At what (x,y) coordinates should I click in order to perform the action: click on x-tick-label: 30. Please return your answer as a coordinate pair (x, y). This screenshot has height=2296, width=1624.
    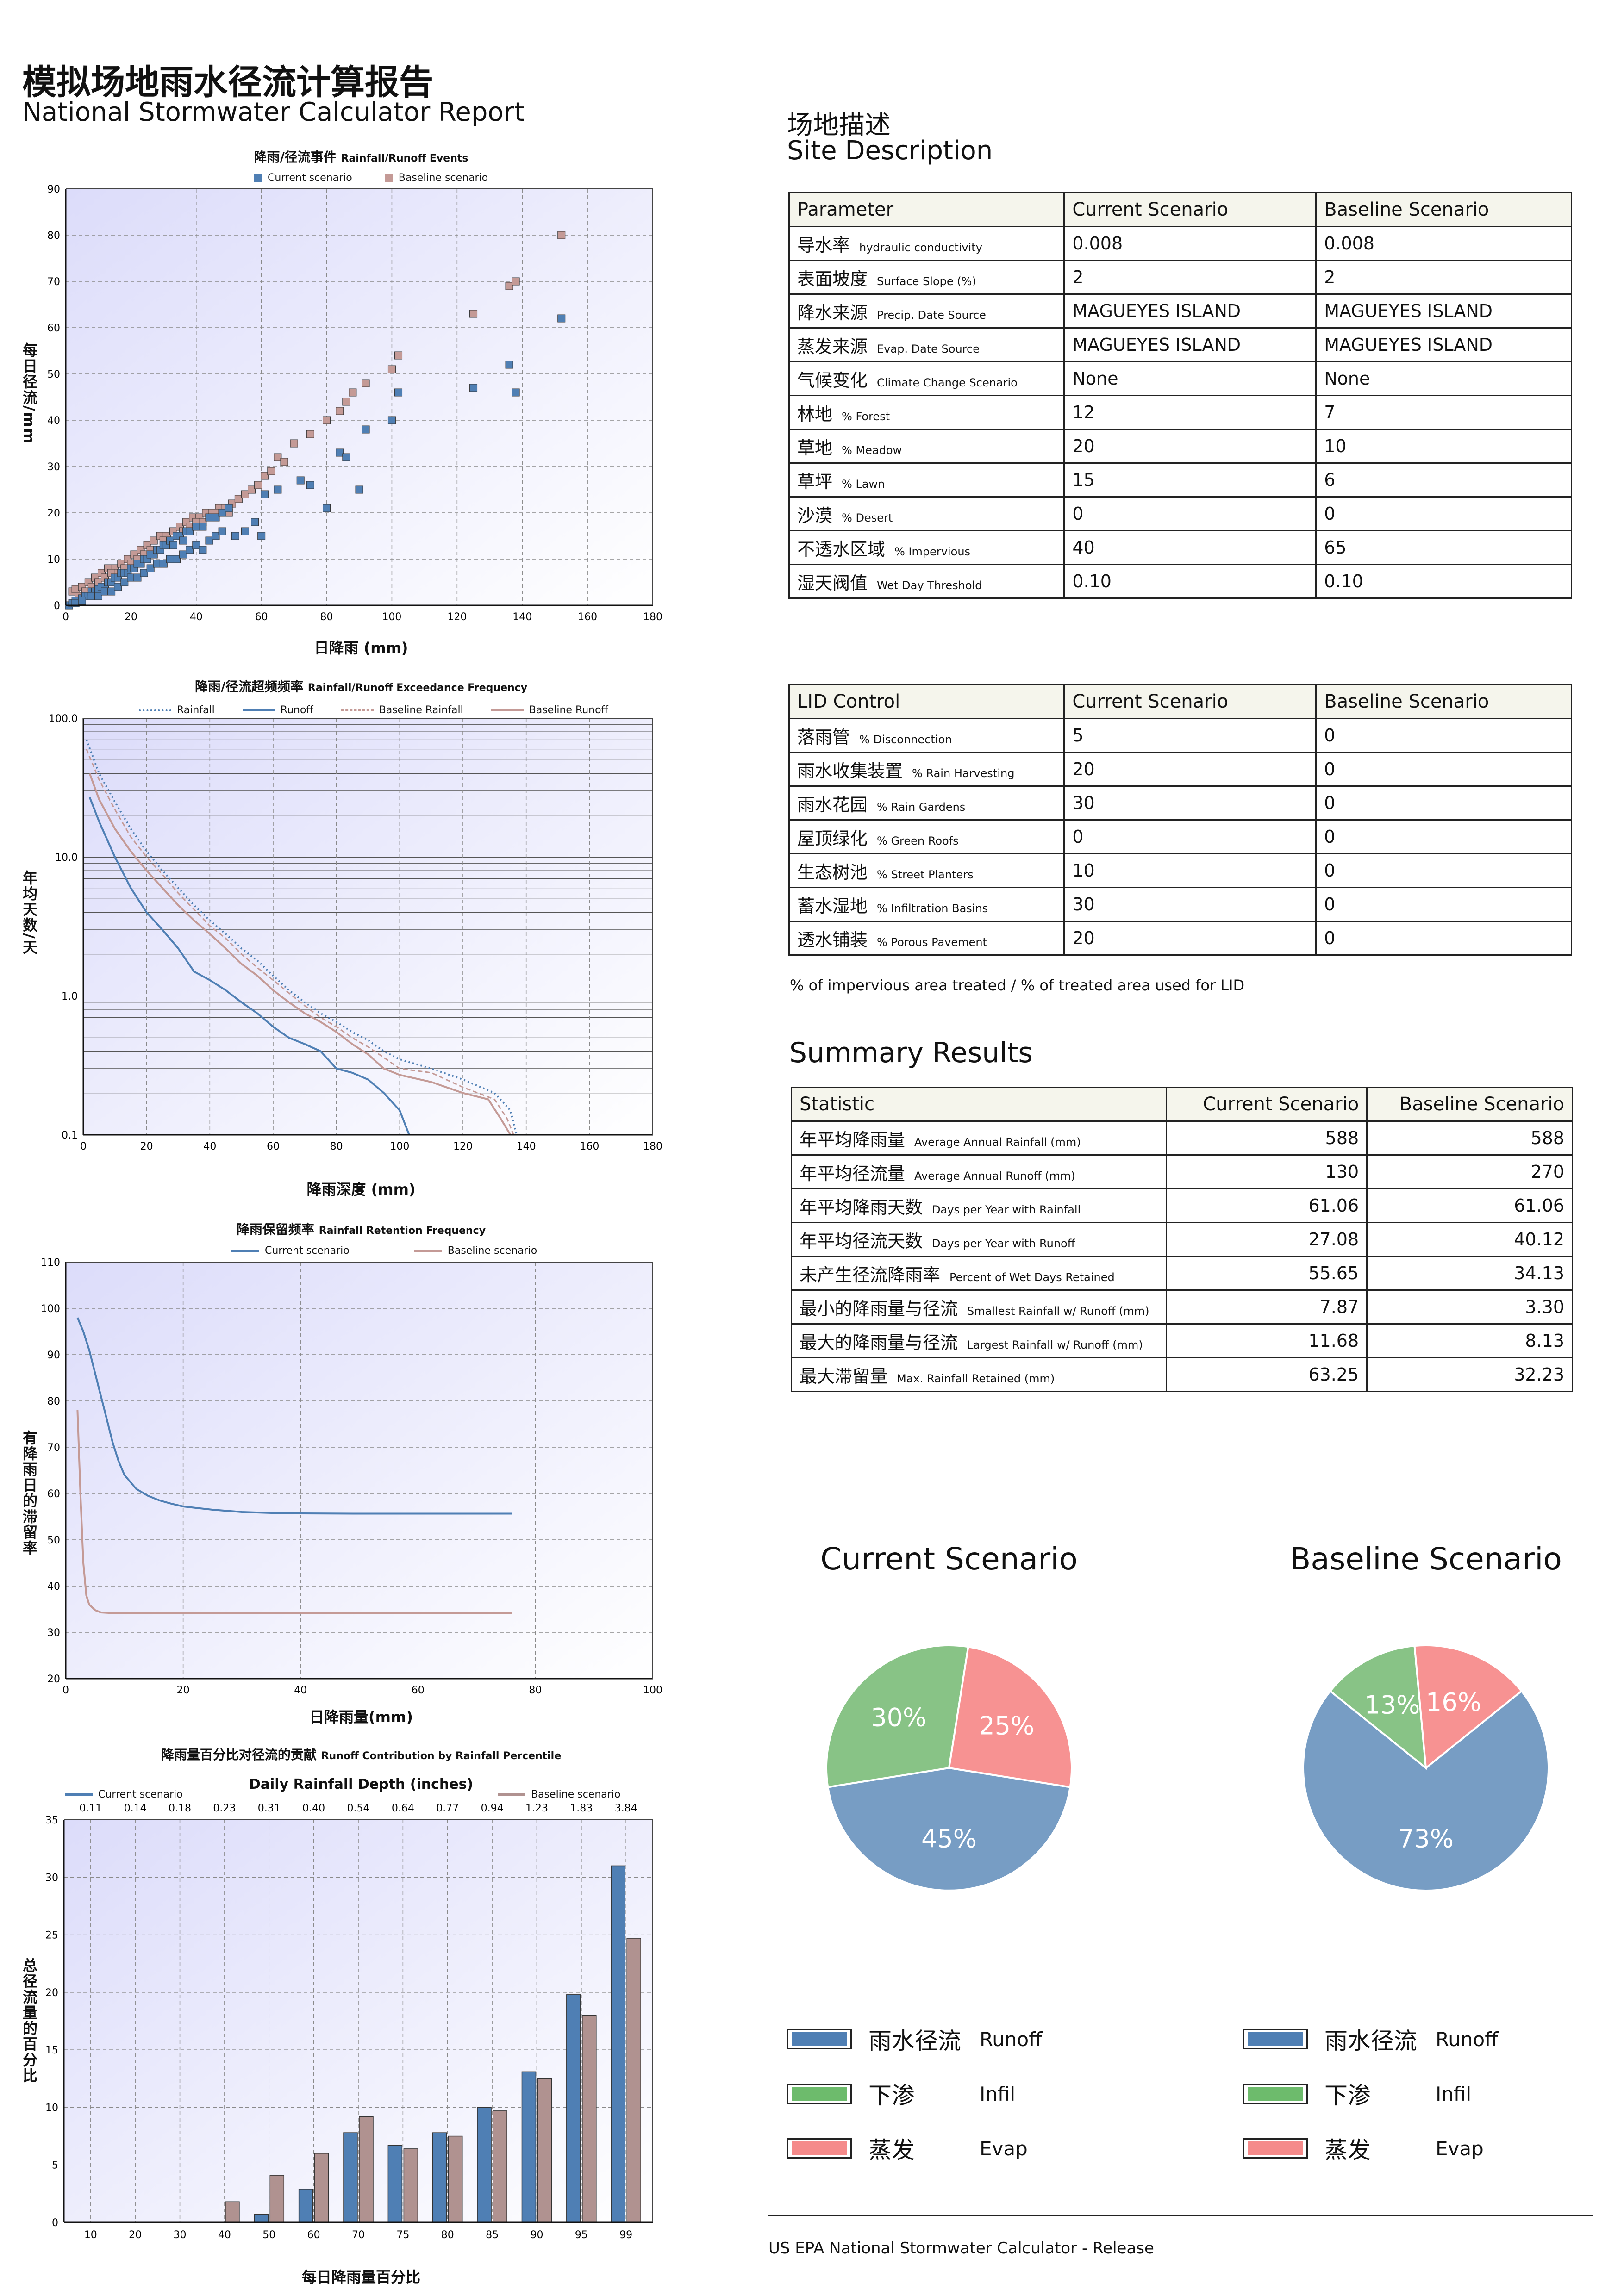
    Looking at the image, I should click on (180, 2235).